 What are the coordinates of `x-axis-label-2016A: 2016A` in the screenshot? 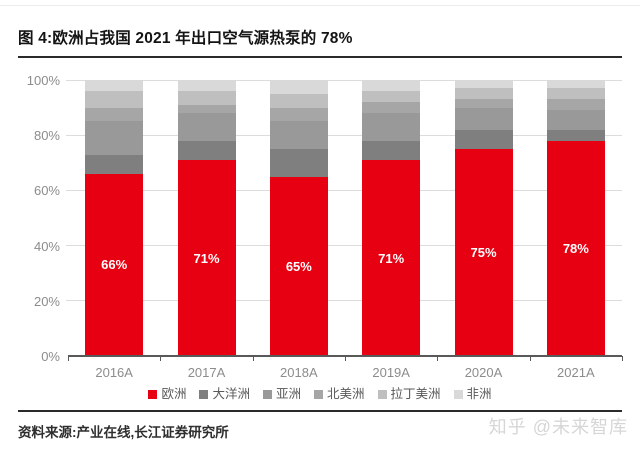 It's located at (114, 372).